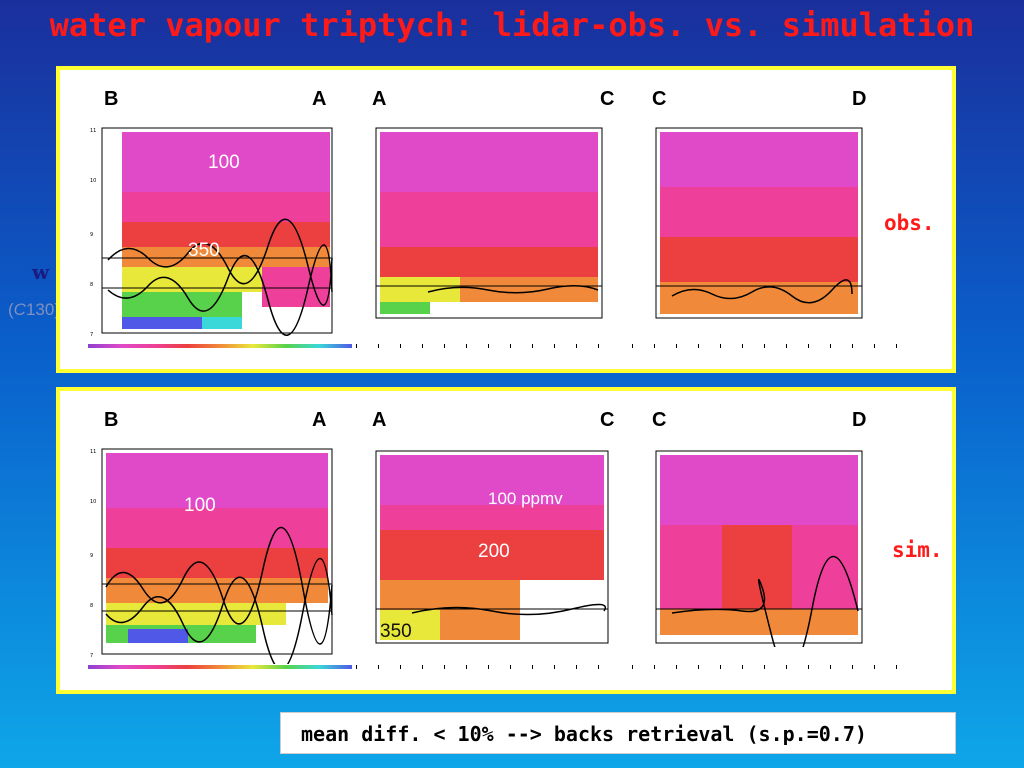 This screenshot has width=1024, height=768. I want to click on sim-plot-1: 11 10 9 8 7, so click(211, 551).